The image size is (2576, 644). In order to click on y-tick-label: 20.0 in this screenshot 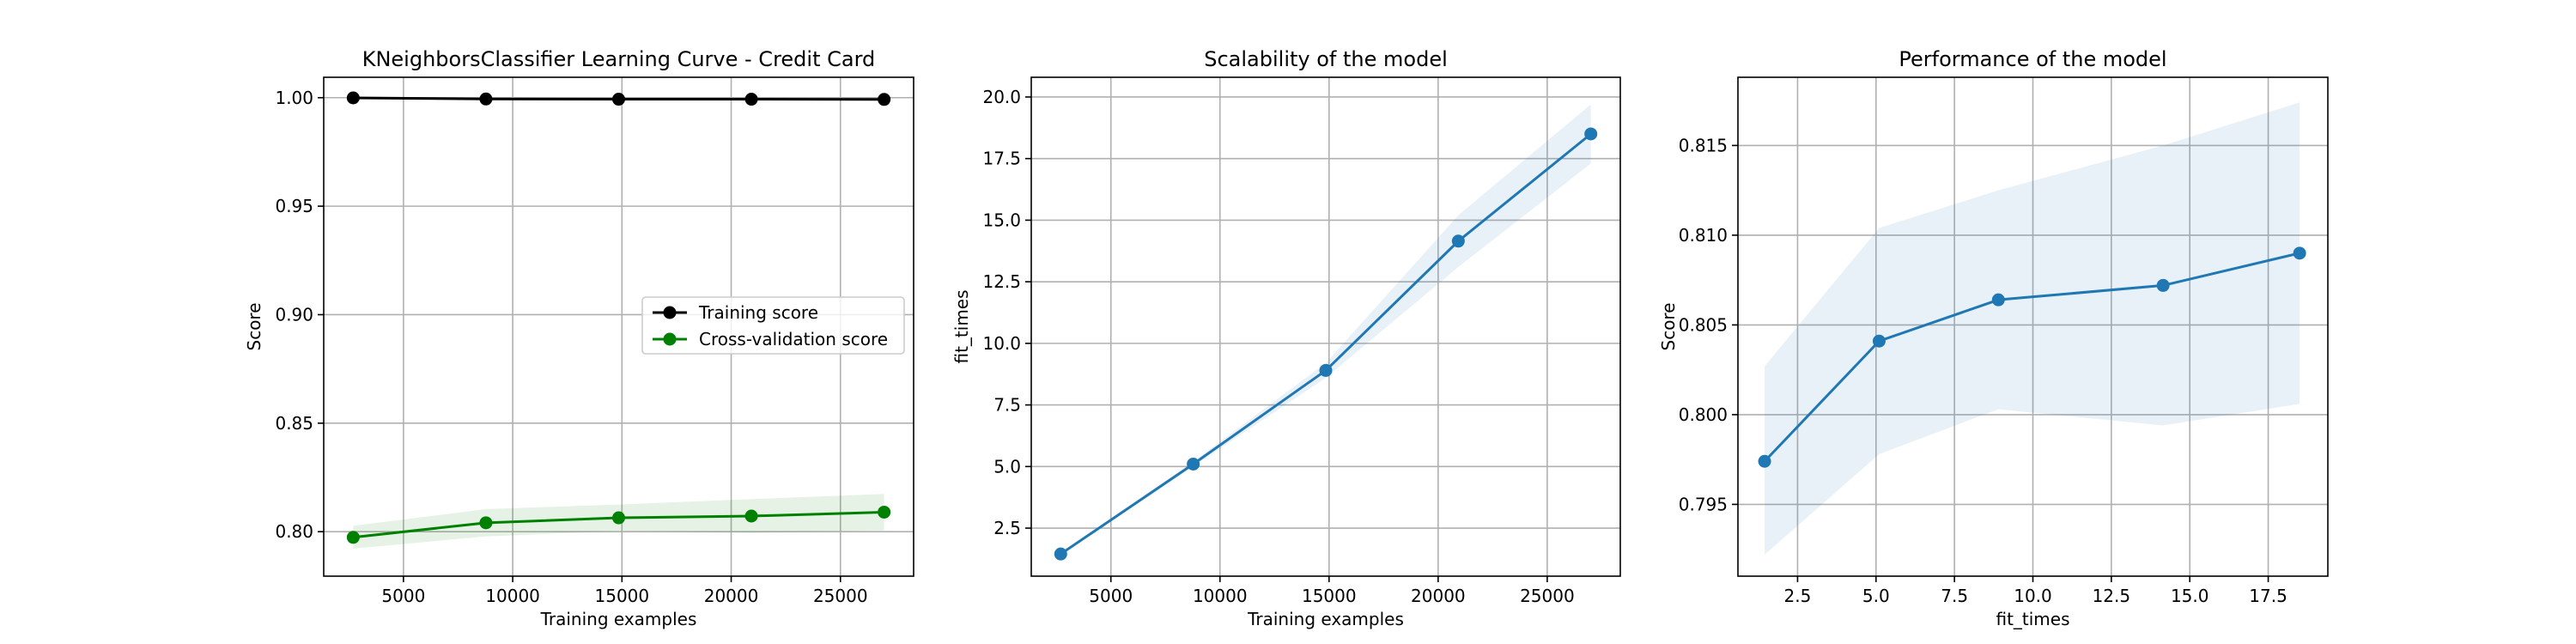, I will do `click(1002, 97)`.